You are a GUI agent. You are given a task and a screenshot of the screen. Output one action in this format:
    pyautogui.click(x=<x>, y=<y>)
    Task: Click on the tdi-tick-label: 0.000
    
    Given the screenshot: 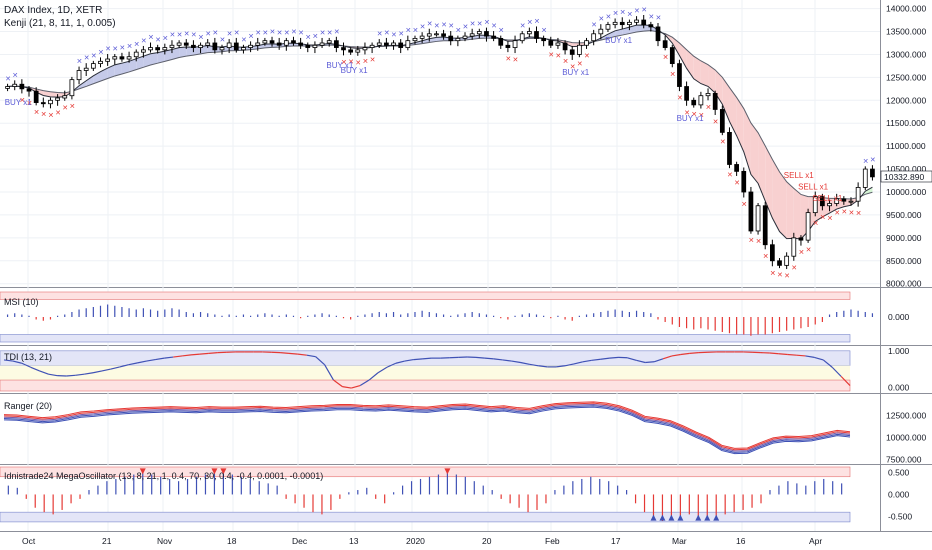 What is the action you would take?
    pyautogui.click(x=899, y=387)
    